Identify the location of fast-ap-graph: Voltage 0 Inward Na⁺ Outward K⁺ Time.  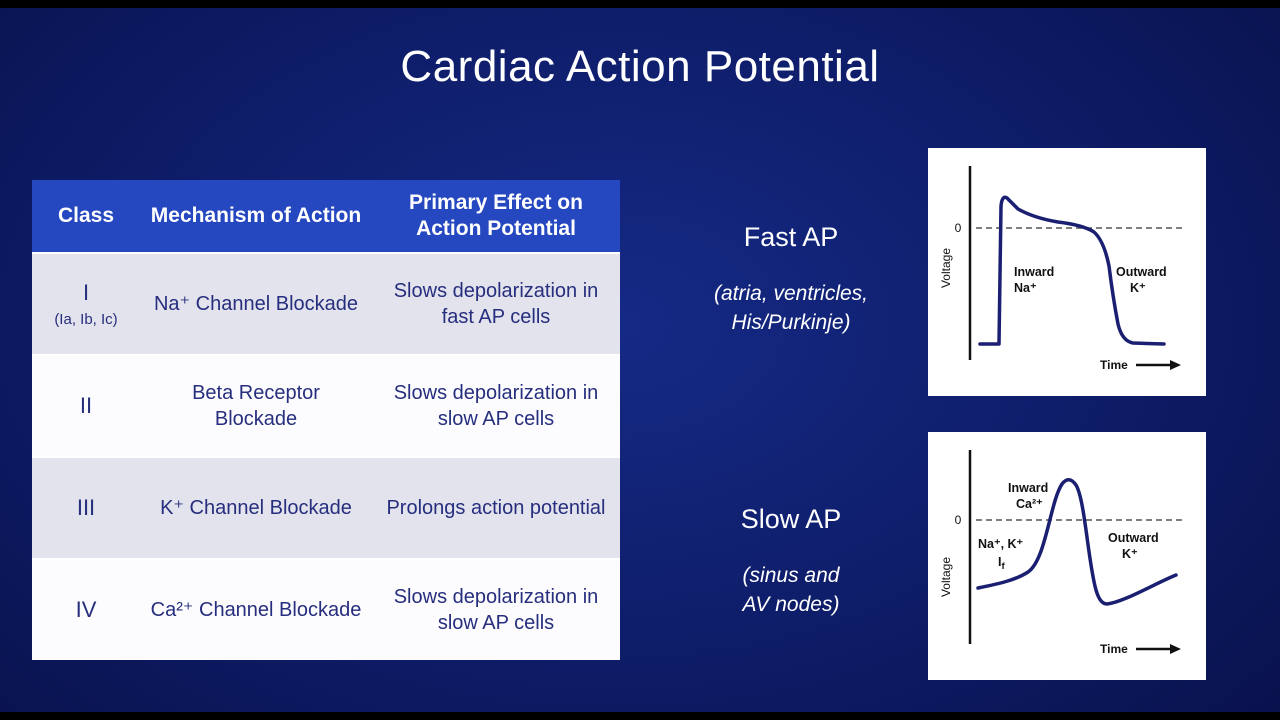
(1061, 269).